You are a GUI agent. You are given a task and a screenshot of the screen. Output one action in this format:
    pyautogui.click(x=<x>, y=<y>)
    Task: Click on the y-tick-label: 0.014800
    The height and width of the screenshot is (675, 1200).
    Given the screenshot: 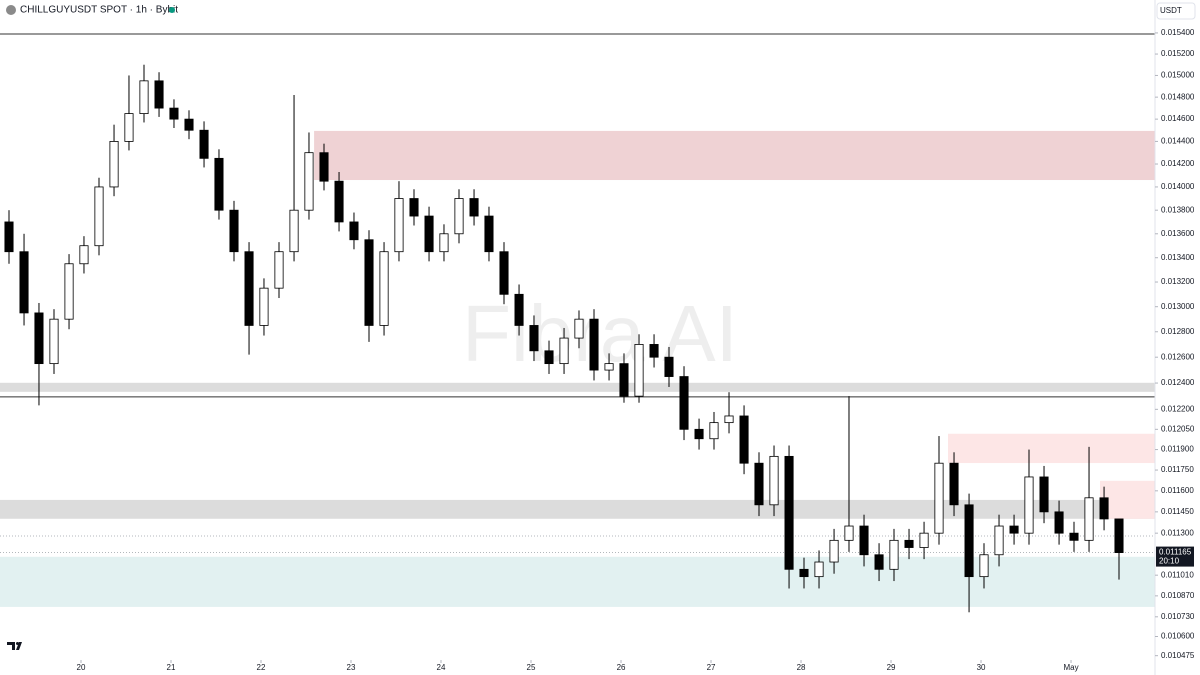 What is the action you would take?
    pyautogui.click(x=1178, y=96)
    